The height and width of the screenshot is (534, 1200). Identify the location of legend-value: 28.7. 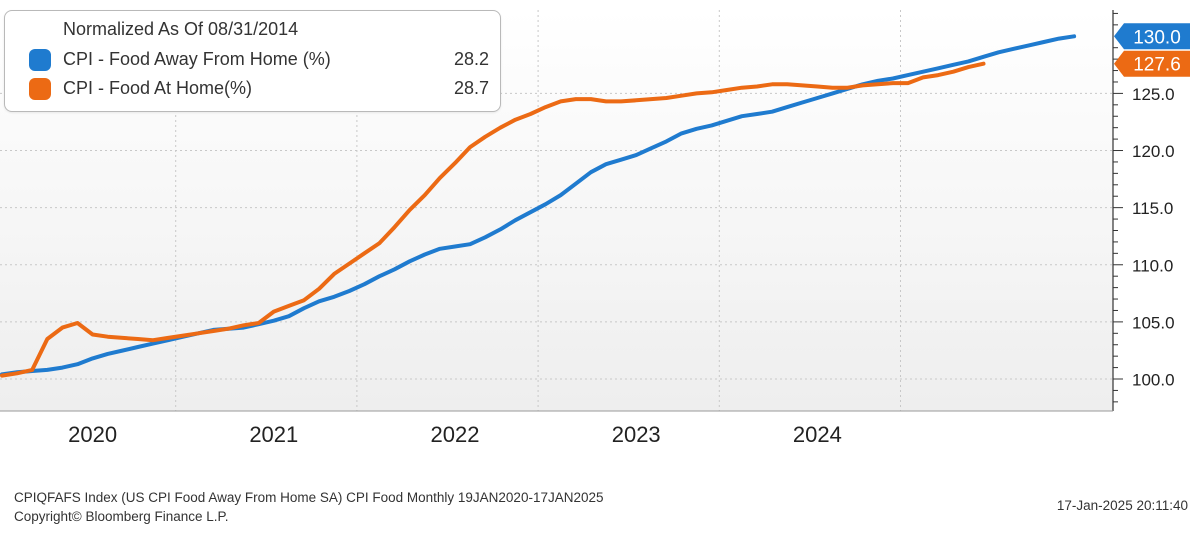
(471, 88).